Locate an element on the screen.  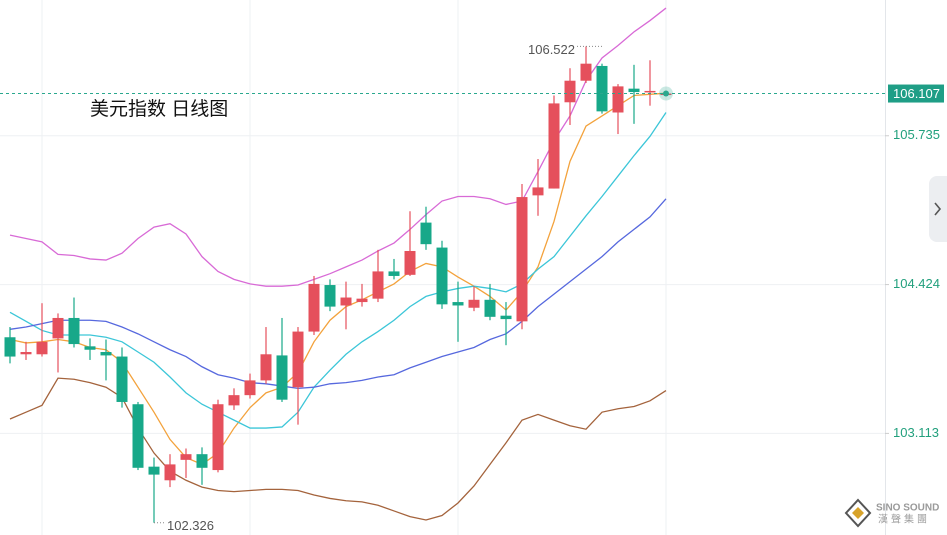
logo-icon-core is located at coordinates (858, 513).